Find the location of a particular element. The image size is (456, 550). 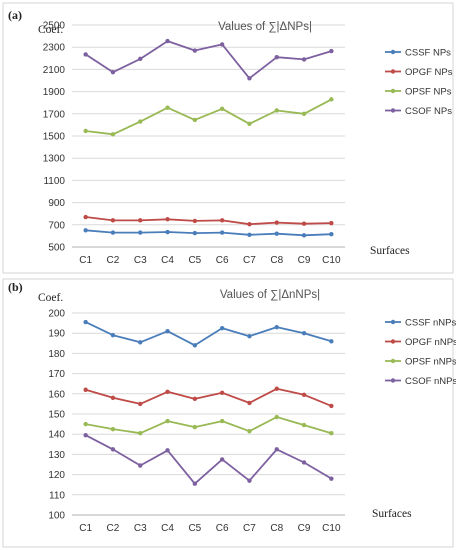

legend-label: OPSF nNPs is located at coordinates (430, 362).